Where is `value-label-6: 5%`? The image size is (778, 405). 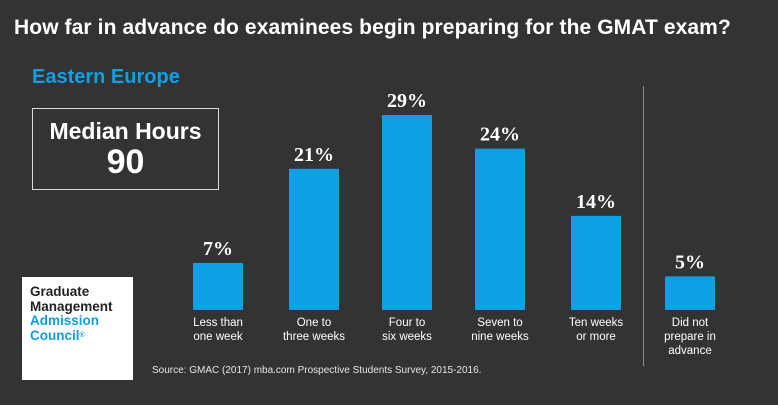
value-label-6: 5% is located at coordinates (690, 262).